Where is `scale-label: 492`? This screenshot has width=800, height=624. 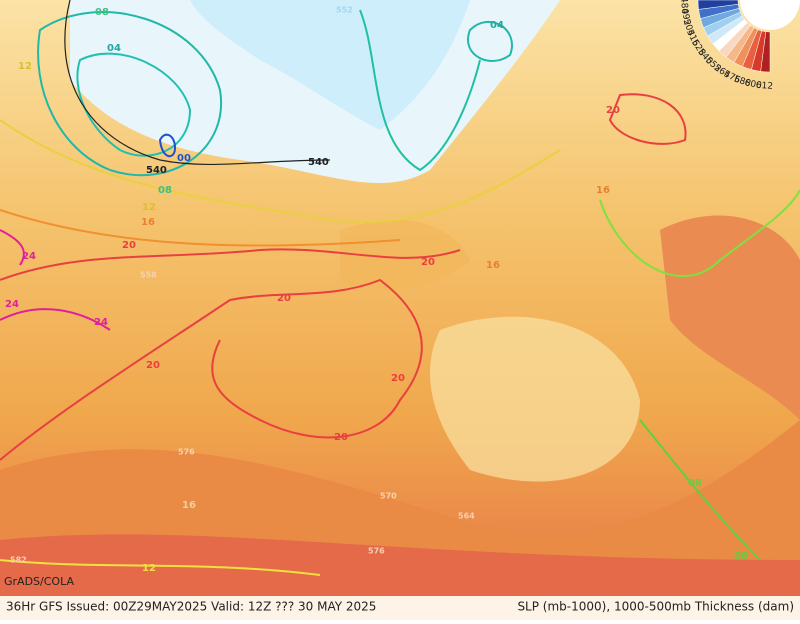
scale-label: 492 is located at coordinates (685, 16).